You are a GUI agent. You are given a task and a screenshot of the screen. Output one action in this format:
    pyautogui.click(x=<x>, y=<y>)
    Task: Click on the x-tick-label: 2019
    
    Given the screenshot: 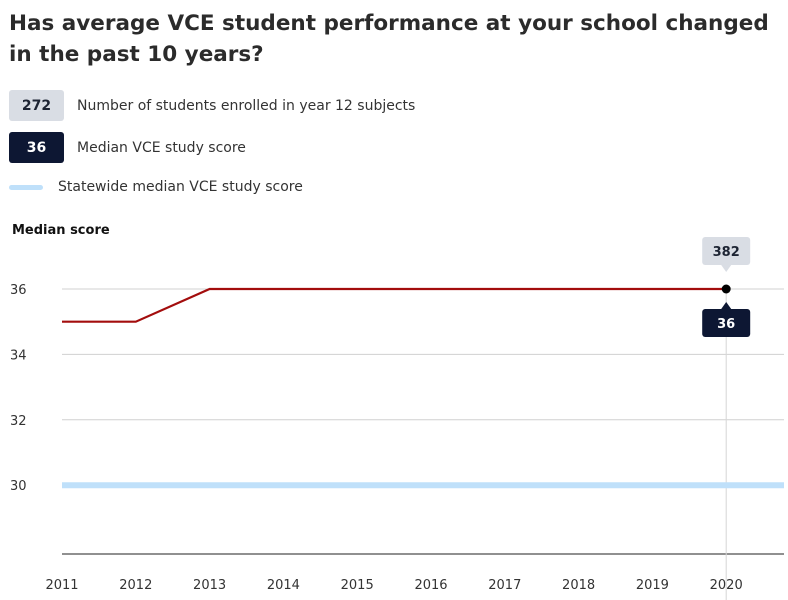 What is the action you would take?
    pyautogui.click(x=652, y=585)
    